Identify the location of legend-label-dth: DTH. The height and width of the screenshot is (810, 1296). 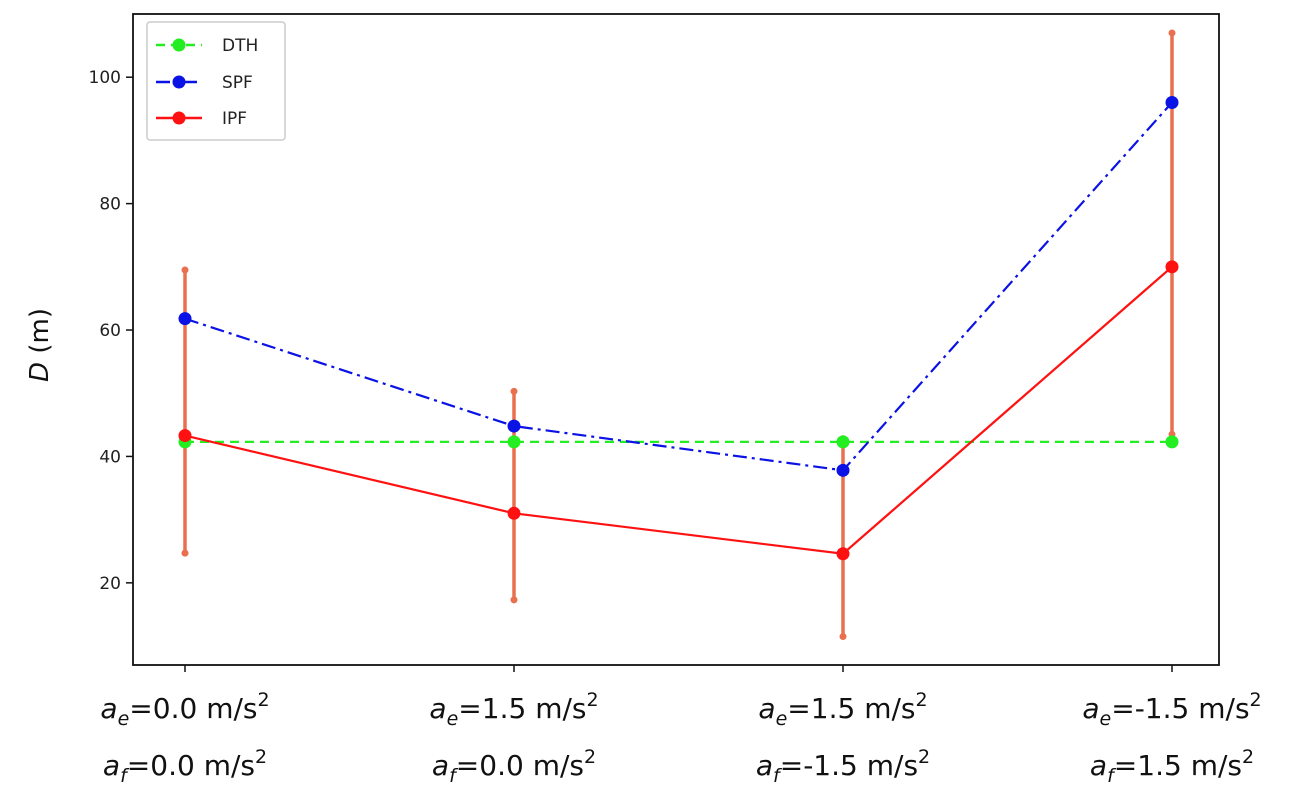
(240, 46).